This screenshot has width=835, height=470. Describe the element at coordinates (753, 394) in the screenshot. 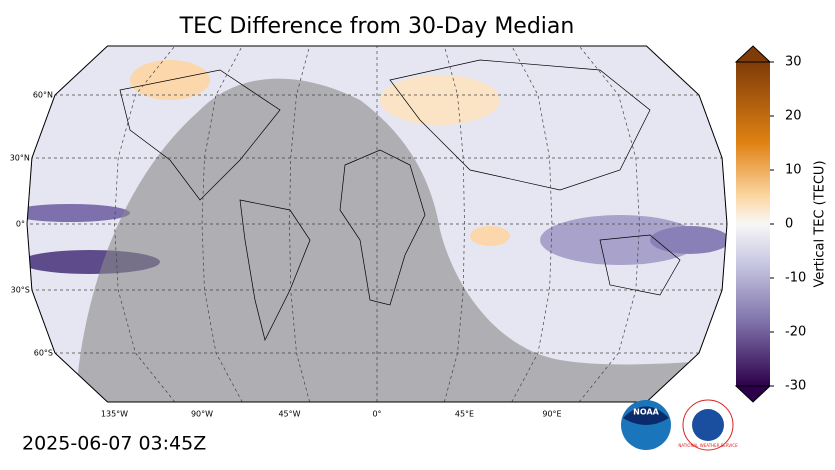

I see `colorbar-extend-min` at that location.